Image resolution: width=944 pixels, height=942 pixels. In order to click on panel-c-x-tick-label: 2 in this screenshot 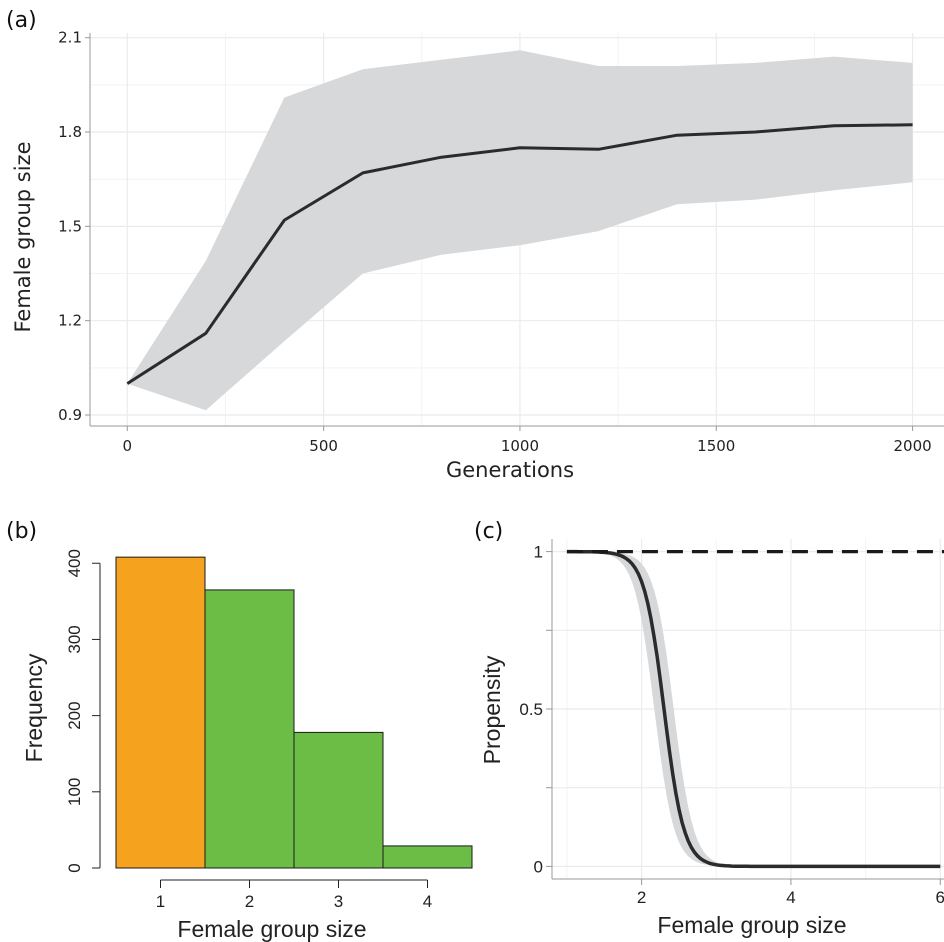, I will do `click(641, 897)`.